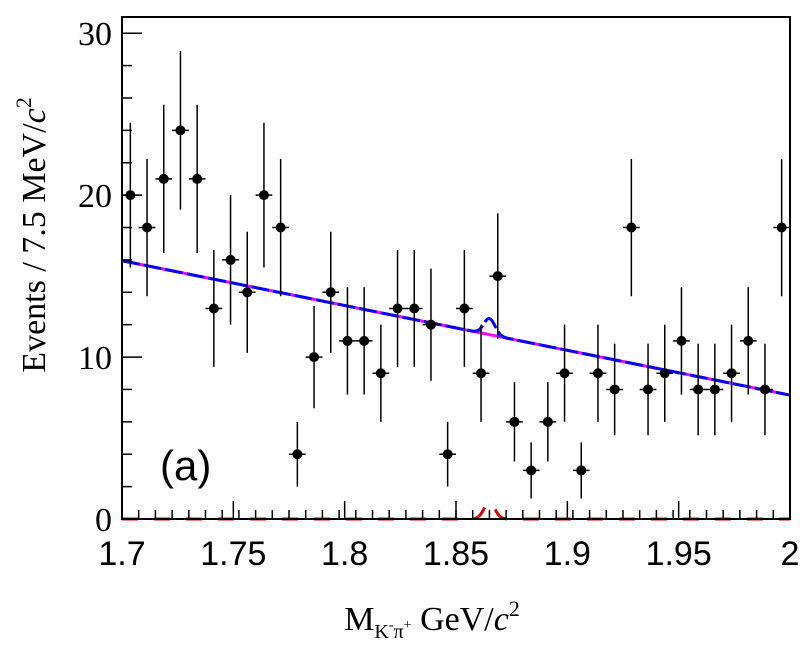  I want to click on x-tick-label: 1.85, so click(456, 554).